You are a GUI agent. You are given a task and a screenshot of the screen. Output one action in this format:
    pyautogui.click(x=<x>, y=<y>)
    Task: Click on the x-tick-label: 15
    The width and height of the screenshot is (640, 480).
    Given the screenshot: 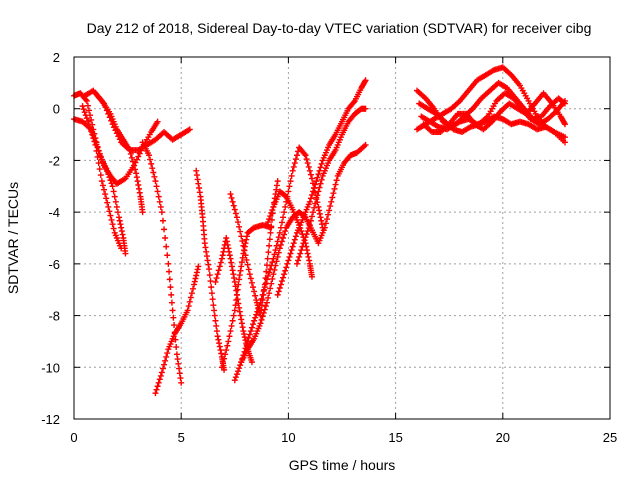 What is the action you would take?
    pyautogui.click(x=395, y=437)
    